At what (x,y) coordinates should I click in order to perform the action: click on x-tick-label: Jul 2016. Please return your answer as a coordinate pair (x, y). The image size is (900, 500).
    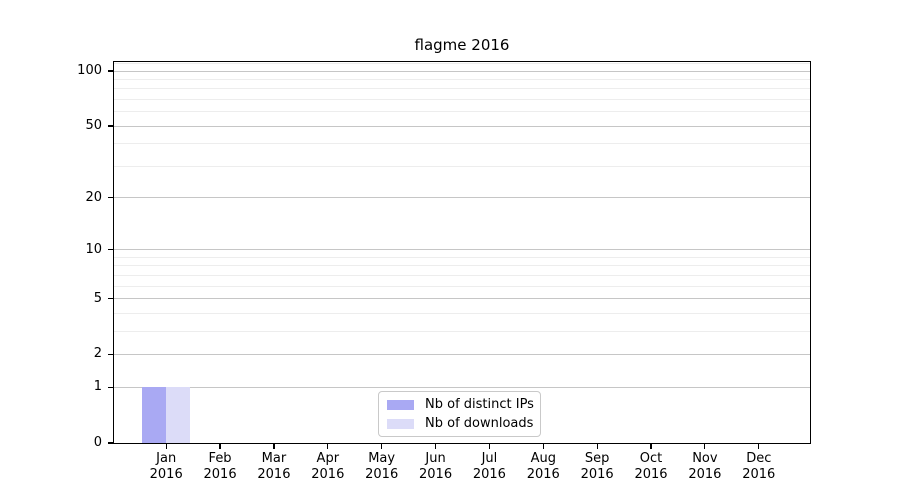
    Looking at the image, I should click on (489, 466).